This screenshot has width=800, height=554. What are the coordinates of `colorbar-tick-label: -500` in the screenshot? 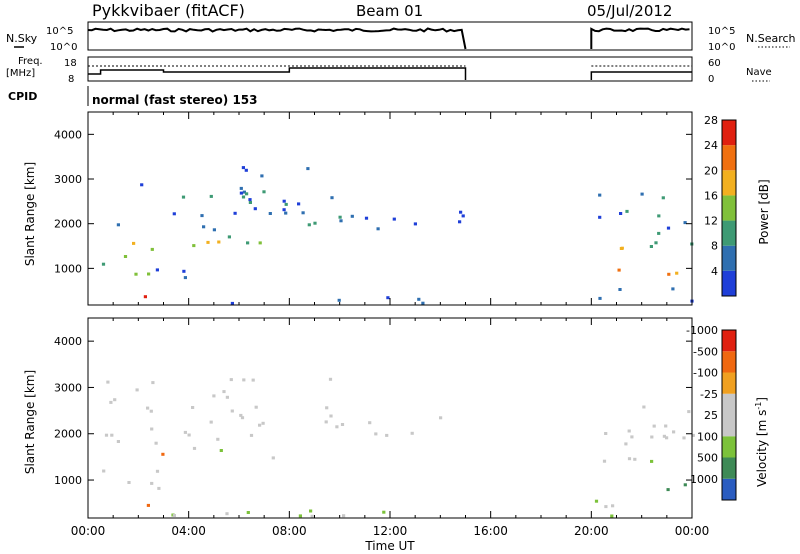 It's located at (705, 351).